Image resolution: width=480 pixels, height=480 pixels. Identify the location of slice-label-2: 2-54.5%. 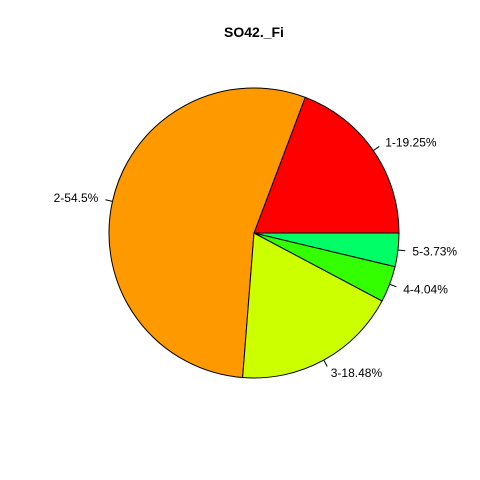
(76, 198).